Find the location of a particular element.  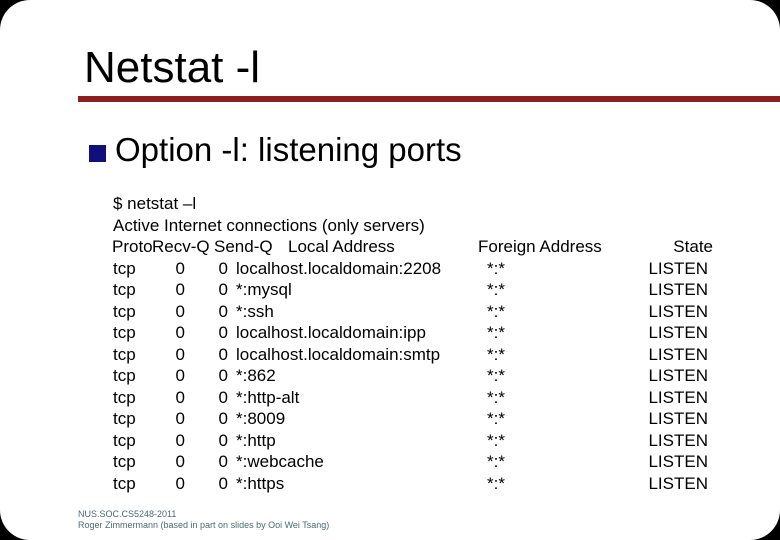

bullet-square-icon is located at coordinates (97, 153).